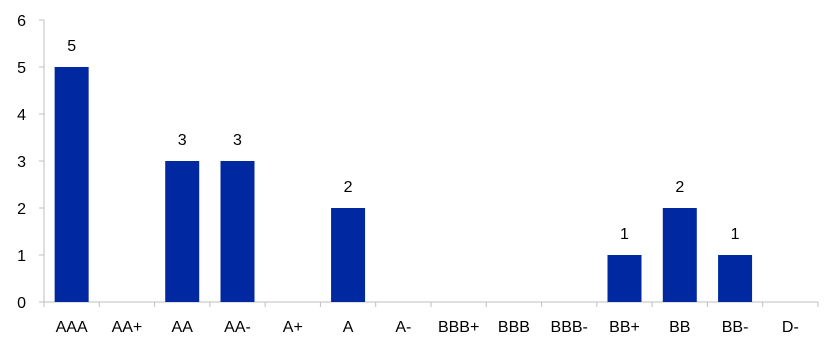  I want to click on x-tick-label: BBB, so click(514, 327).